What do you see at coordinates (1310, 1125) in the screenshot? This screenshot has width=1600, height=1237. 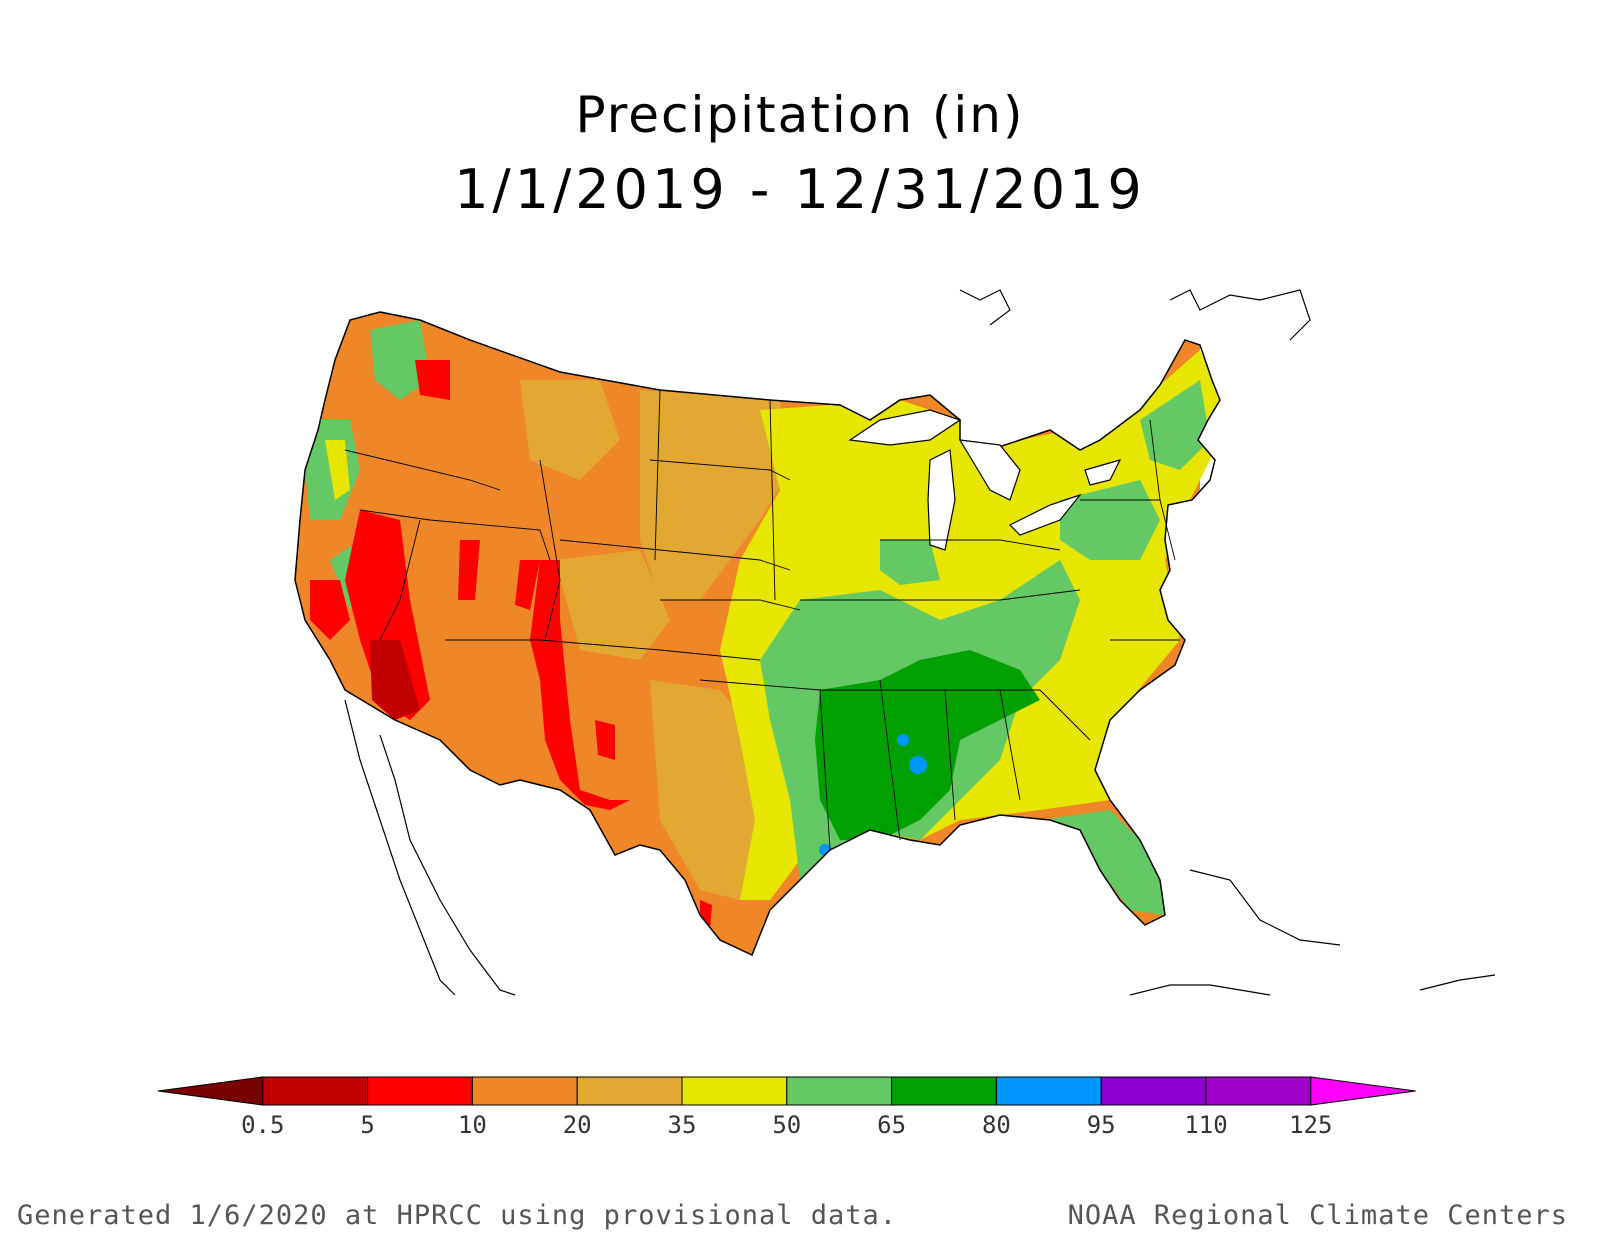 I see `legend-label: 125` at bounding box center [1310, 1125].